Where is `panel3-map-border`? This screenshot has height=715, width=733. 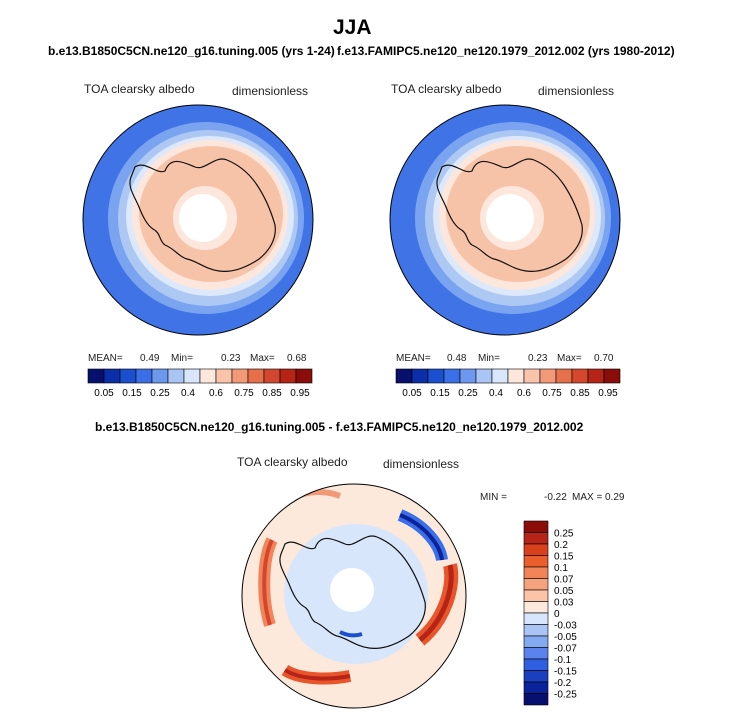
panel3-map-border is located at coordinates (354, 596).